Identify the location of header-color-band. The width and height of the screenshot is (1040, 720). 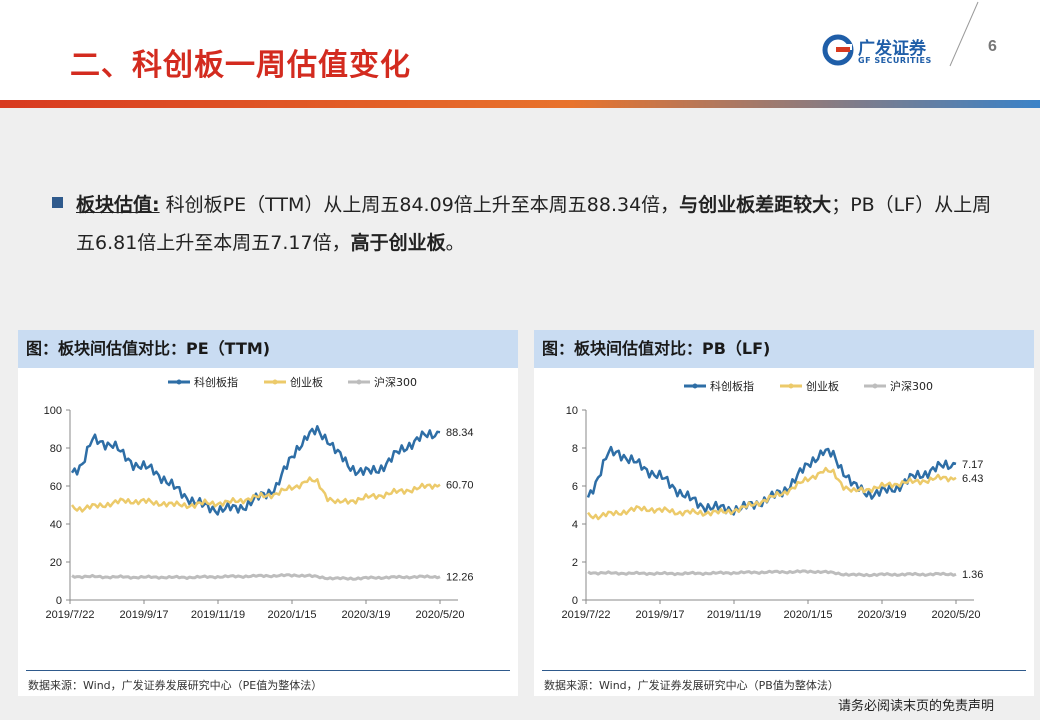
(520, 104).